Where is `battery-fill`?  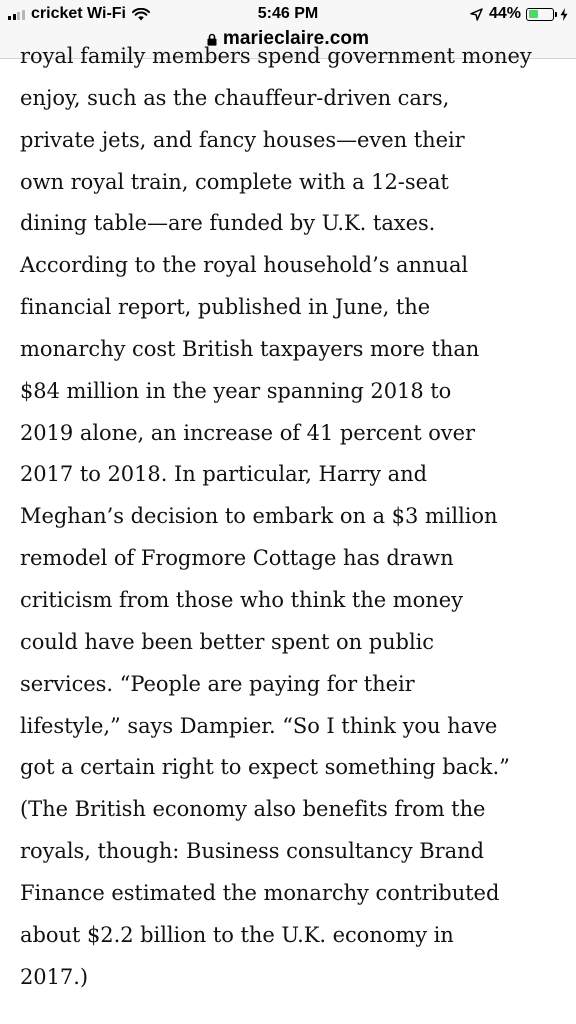
battery-fill is located at coordinates (533, 14).